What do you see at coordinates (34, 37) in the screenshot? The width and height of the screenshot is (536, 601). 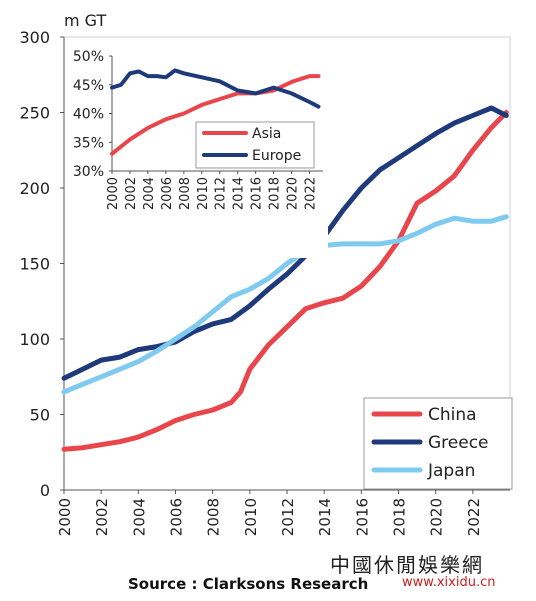 I see `y-tick-label: 300` at bounding box center [34, 37].